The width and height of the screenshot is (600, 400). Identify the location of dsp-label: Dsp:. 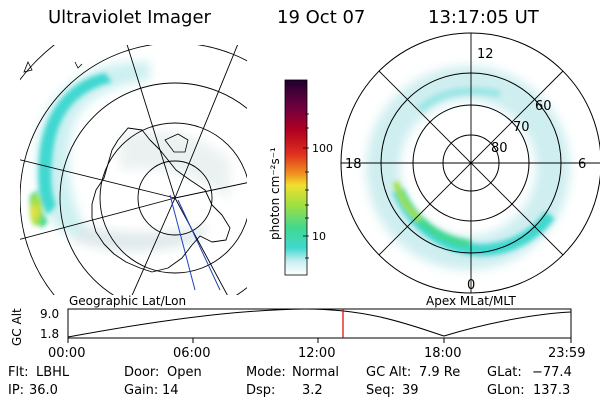
(261, 390).